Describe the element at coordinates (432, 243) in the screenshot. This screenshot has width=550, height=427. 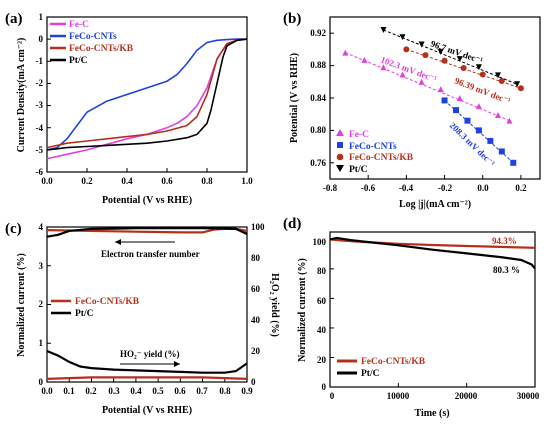
I see `series-line-feco-cnts-kb` at that location.